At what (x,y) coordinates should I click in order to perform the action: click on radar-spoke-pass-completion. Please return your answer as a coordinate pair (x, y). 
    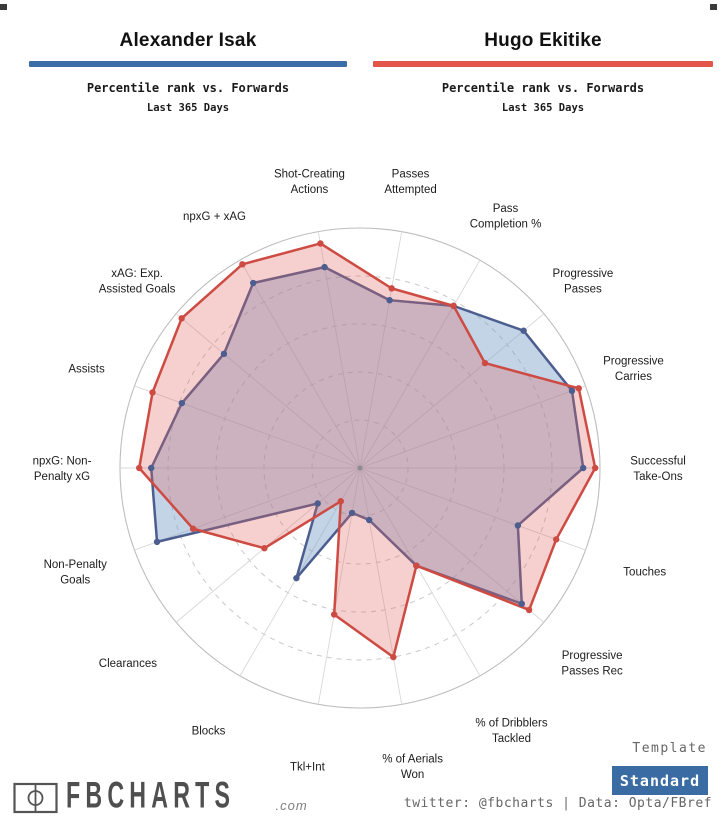
    Looking at the image, I should click on (420, 364).